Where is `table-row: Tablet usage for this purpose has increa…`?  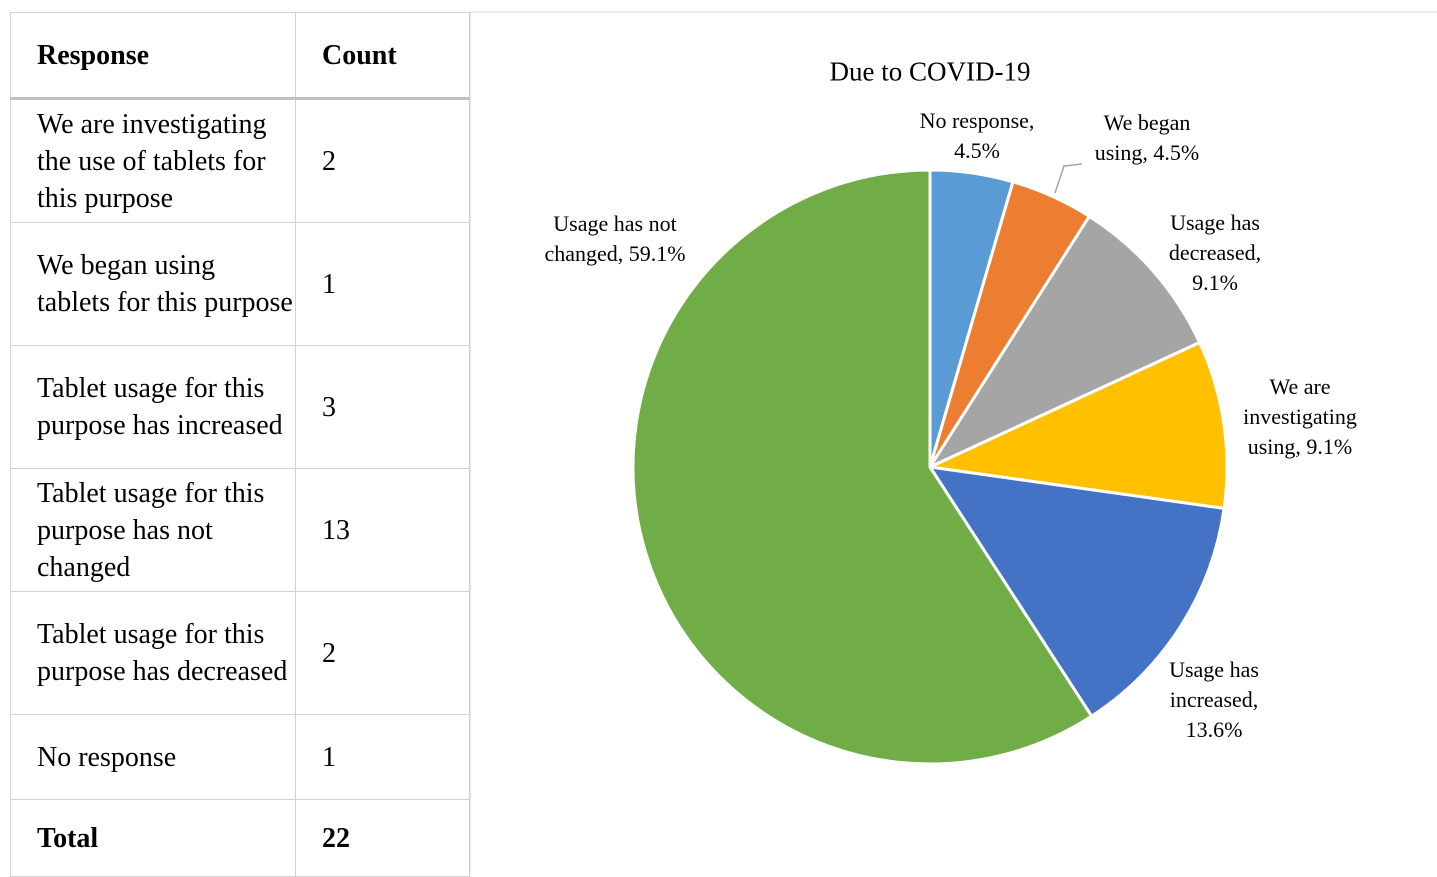
table-row: Tablet usage for this purpose has increa… is located at coordinates (240, 407).